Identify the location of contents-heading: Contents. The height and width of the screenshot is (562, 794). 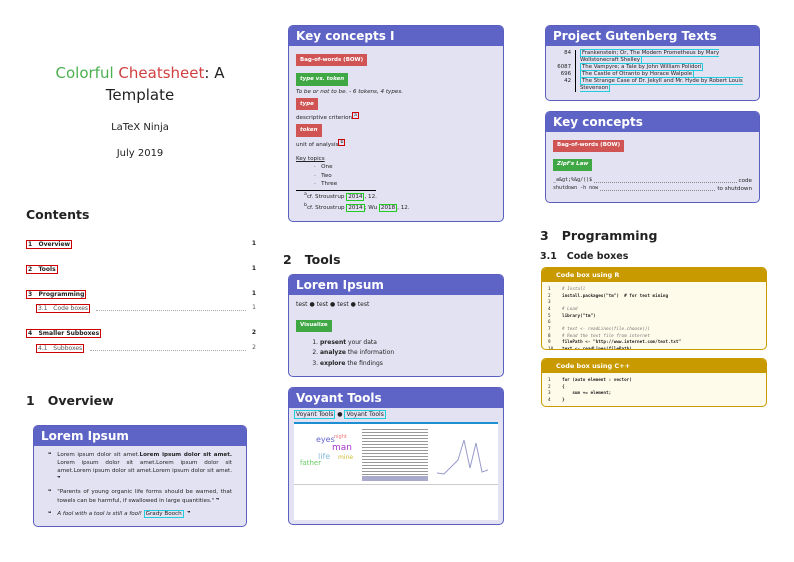
(58, 214).